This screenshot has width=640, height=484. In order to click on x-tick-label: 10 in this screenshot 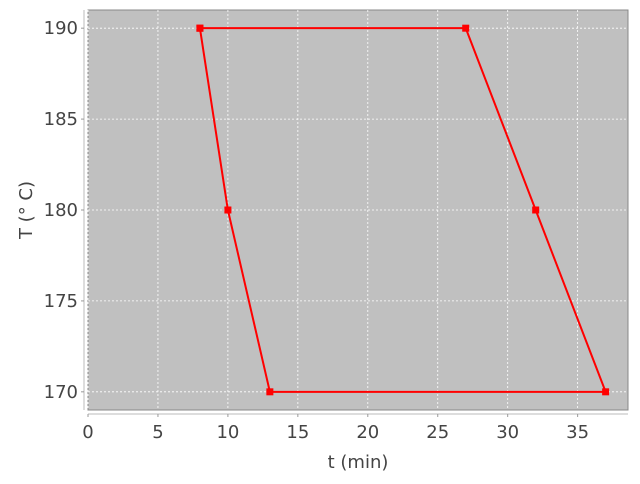, I will do `click(227, 432)`.